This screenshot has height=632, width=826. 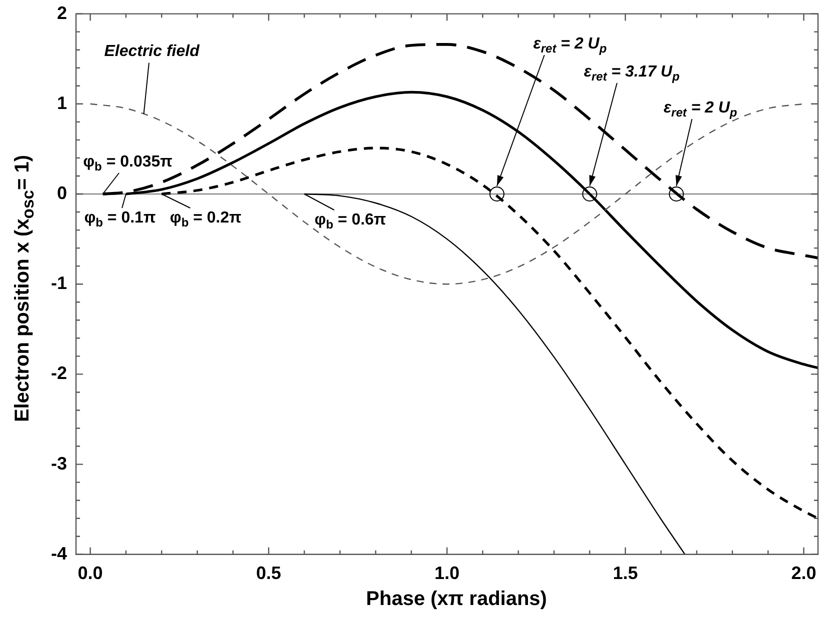 What do you see at coordinates (59, 373) in the screenshot?
I see `y-tick-label: -2` at bounding box center [59, 373].